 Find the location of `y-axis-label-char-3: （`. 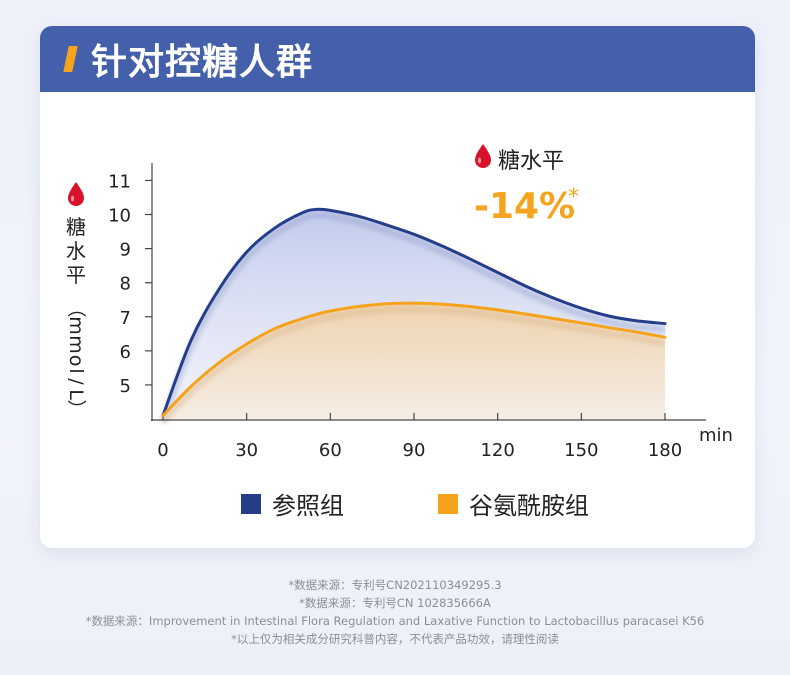

y-axis-label-char-3: （ is located at coordinates (76, 307).